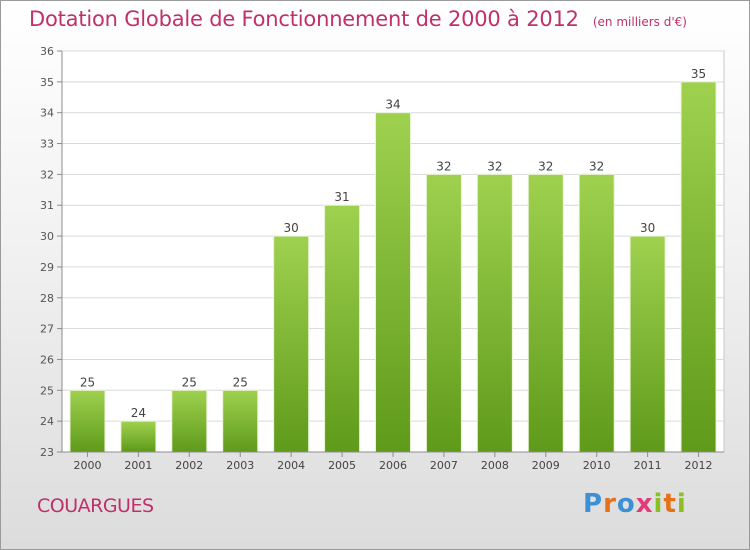 The image size is (750, 550). What do you see at coordinates (240, 421) in the screenshot?
I see `bar-2003` at bounding box center [240, 421].